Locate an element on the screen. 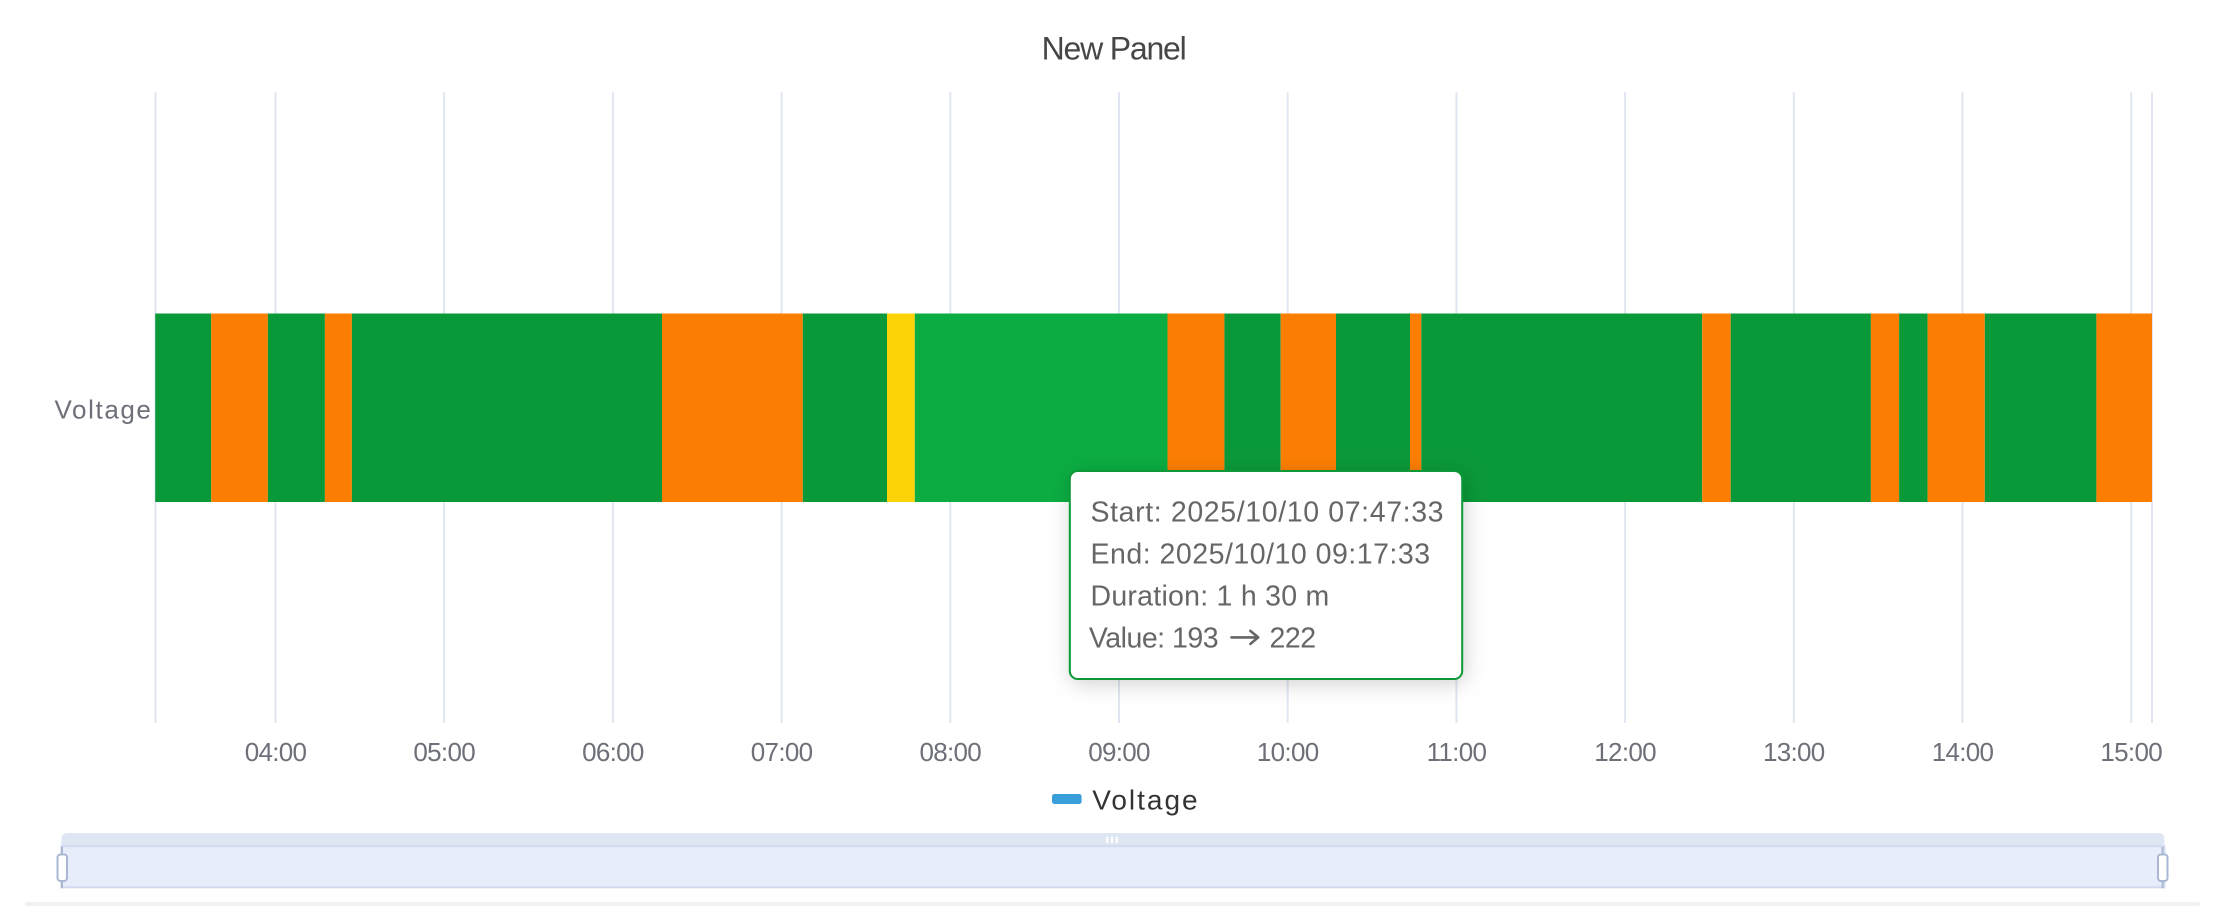 This screenshot has height=906, width=2240. svg-text: 05:00 is located at coordinates (444, 752).